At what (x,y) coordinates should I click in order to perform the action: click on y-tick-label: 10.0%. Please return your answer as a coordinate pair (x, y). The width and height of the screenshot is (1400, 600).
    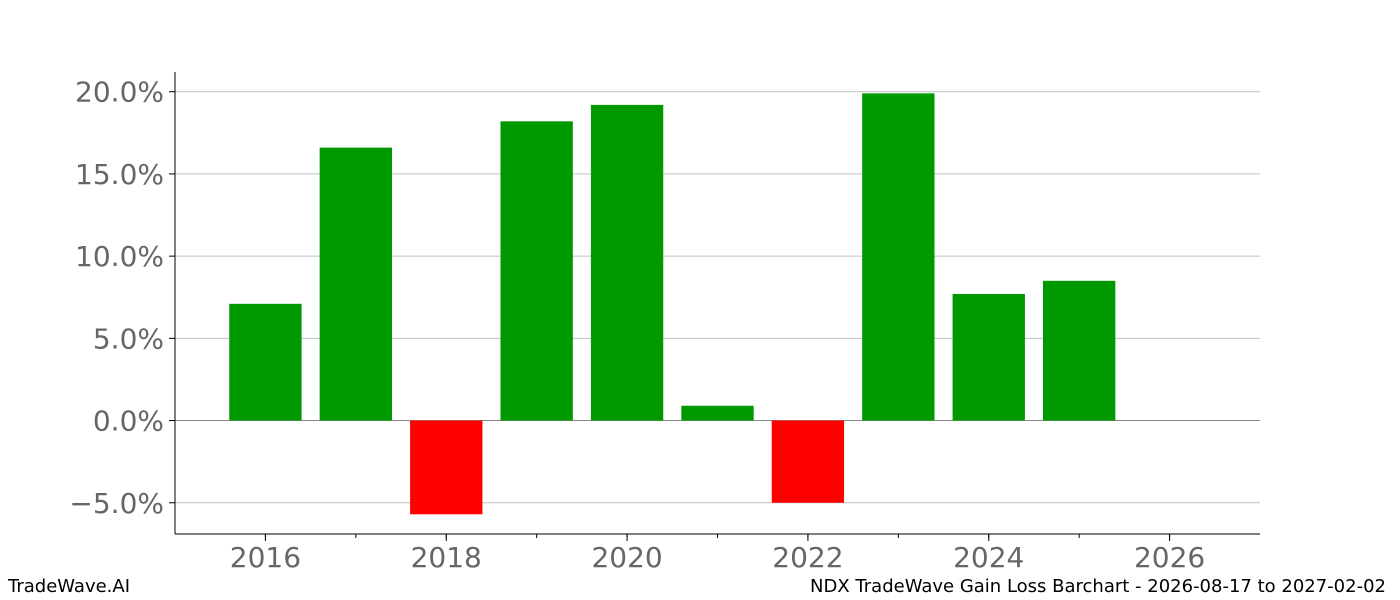
    Looking at the image, I should click on (119, 256).